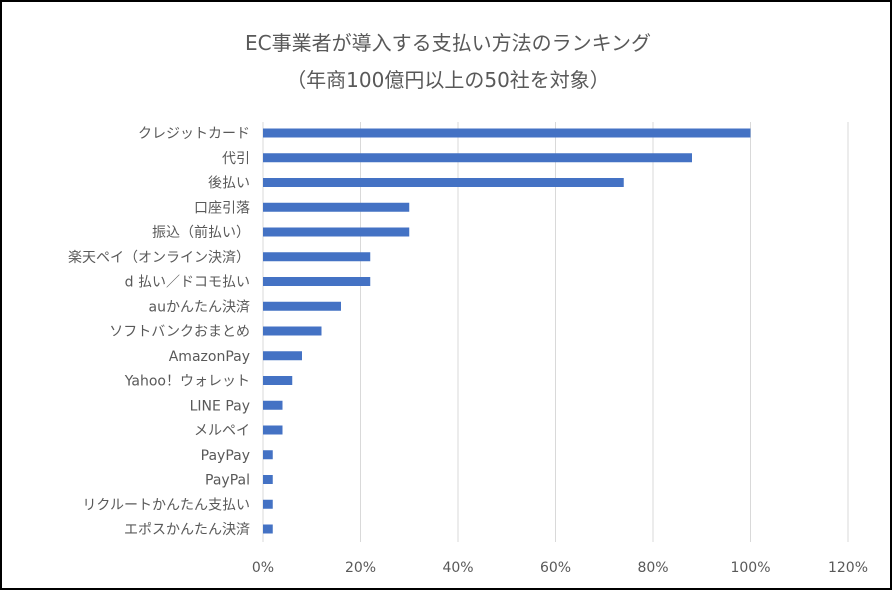 The width and height of the screenshot is (892, 590). What do you see at coordinates (220, 406) in the screenshot?
I see `category-label: LINE Pay` at bounding box center [220, 406].